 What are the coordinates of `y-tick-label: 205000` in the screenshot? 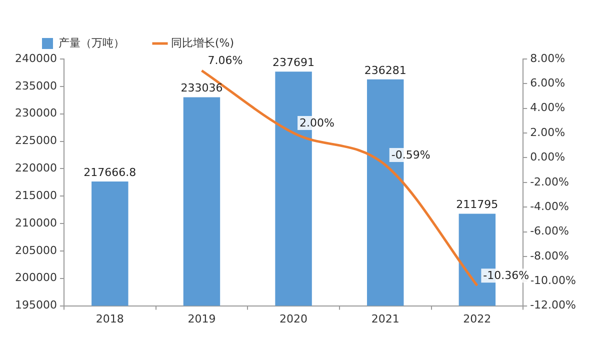 It's located at (35, 250).